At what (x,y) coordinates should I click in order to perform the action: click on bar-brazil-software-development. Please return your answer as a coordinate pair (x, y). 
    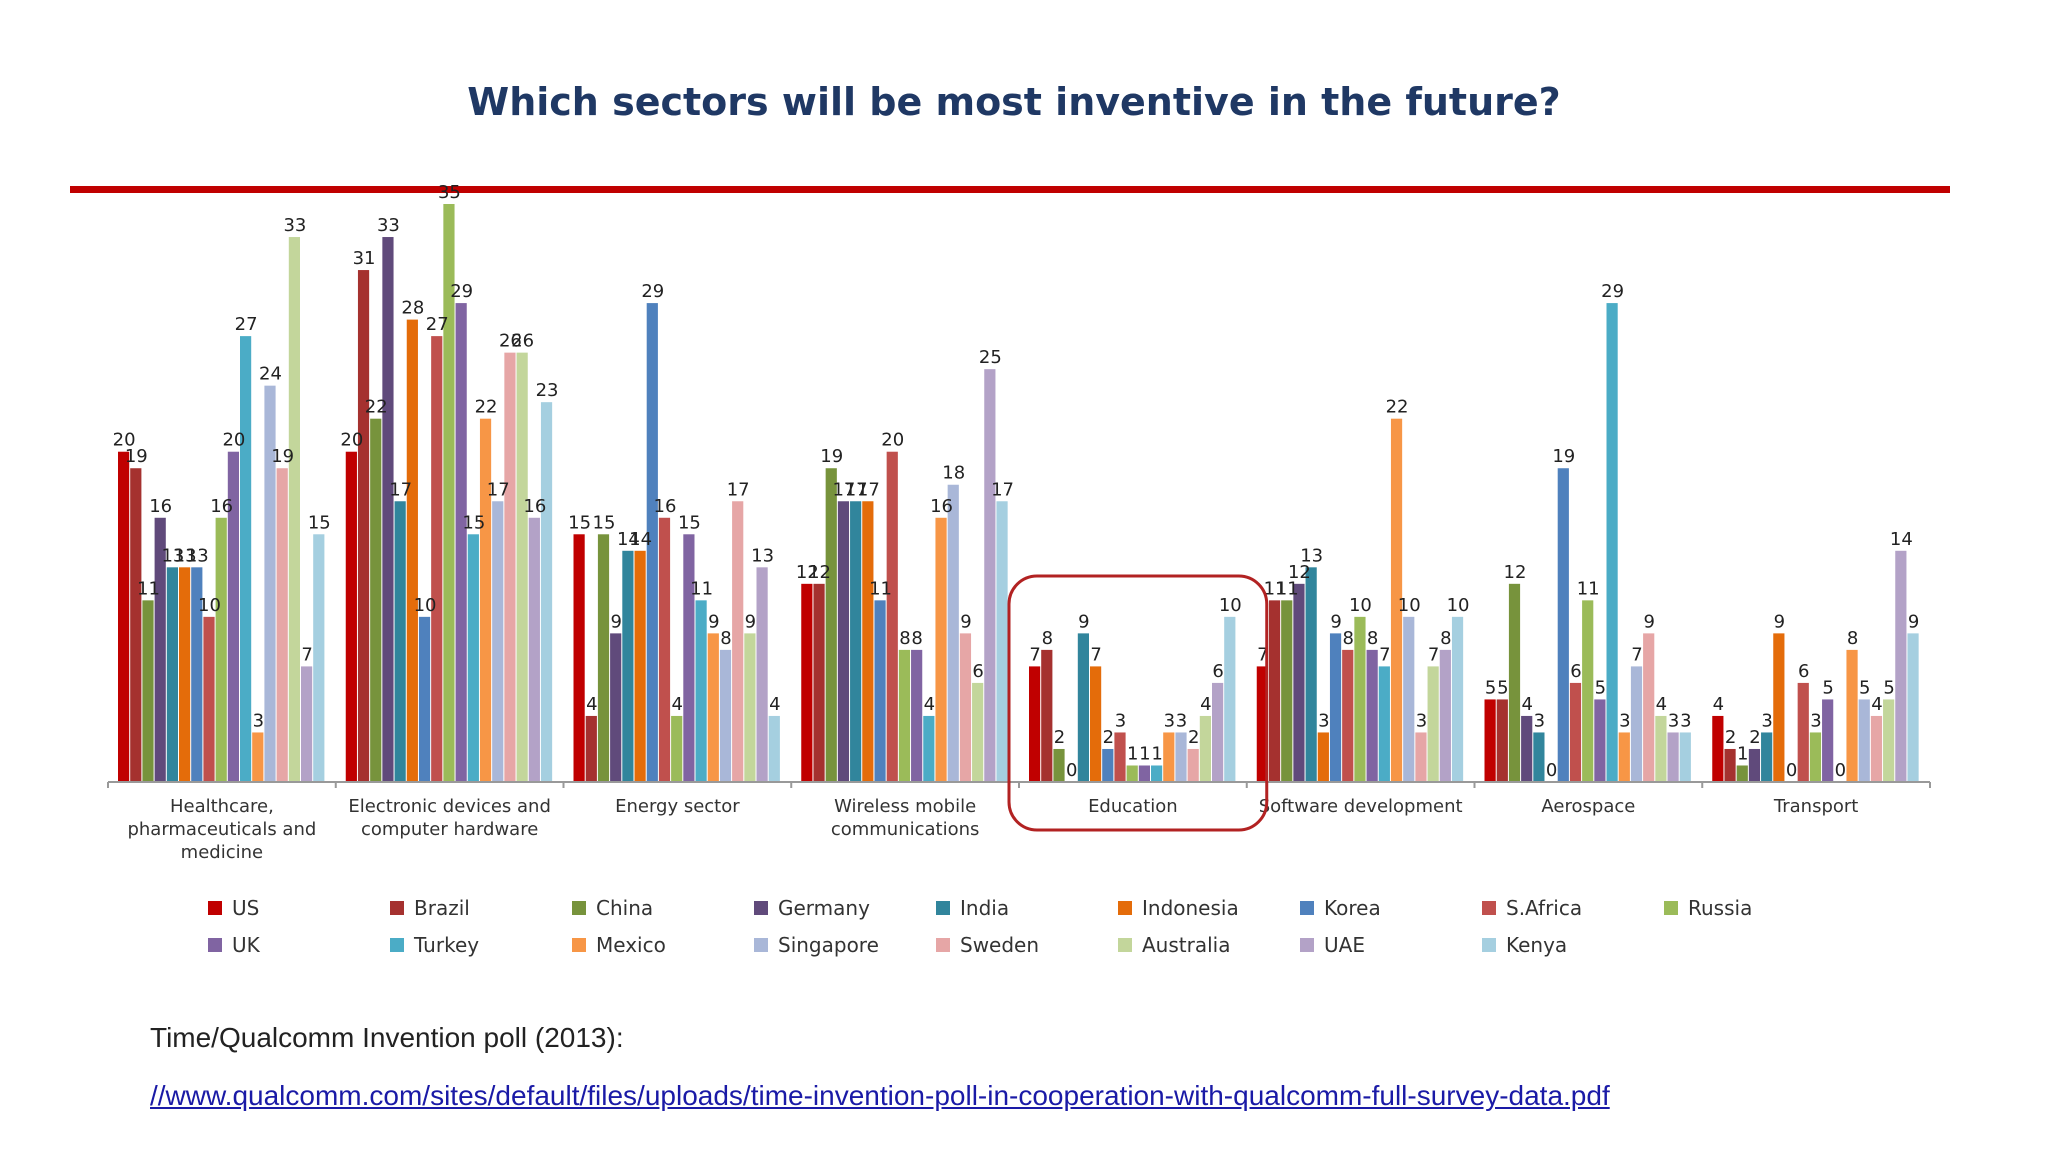
    Looking at the image, I should click on (1274, 691).